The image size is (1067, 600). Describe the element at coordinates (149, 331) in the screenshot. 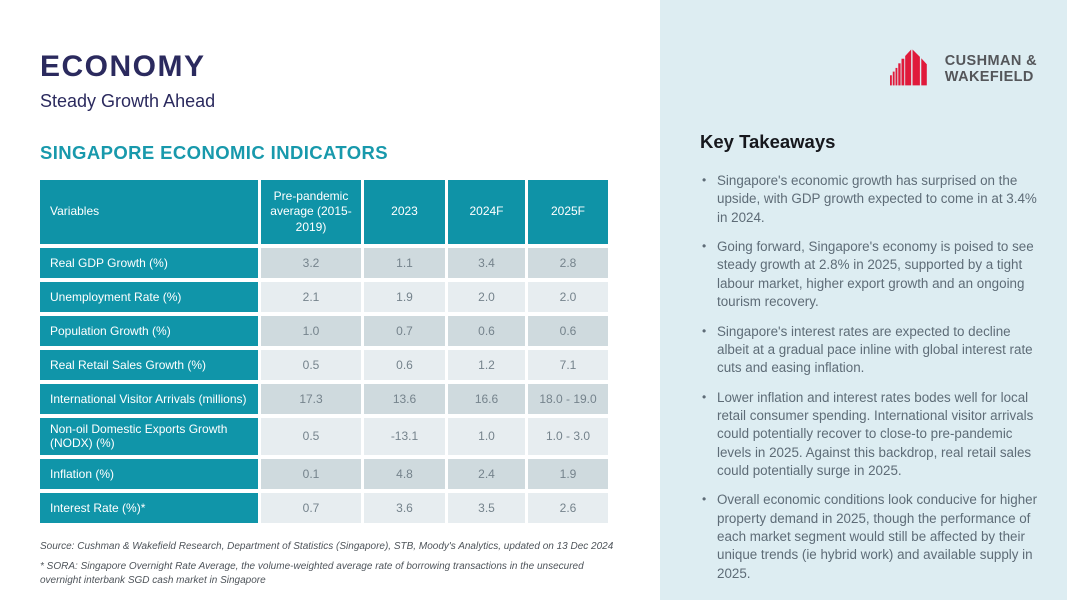

I see `row-label: Population Growth (%)` at that location.